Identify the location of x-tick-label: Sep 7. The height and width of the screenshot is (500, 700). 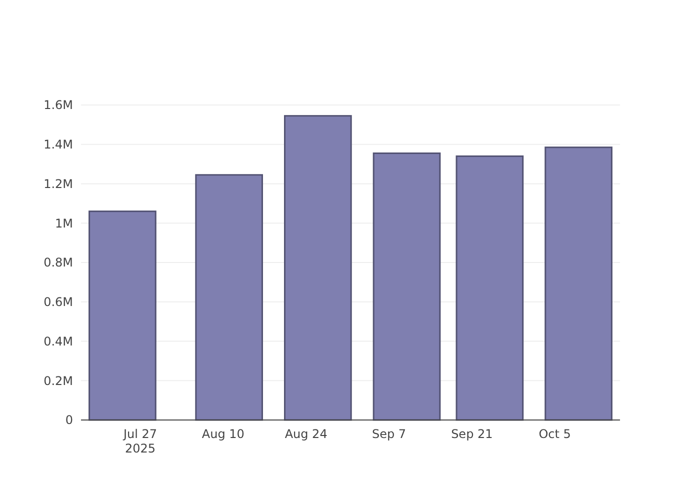
(389, 434).